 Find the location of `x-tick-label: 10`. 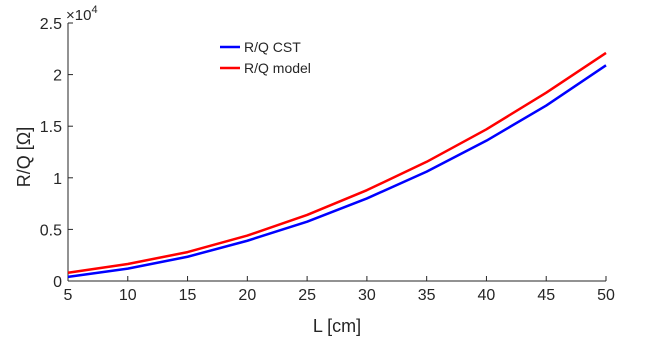

x-tick-label: 10 is located at coordinates (128, 295).